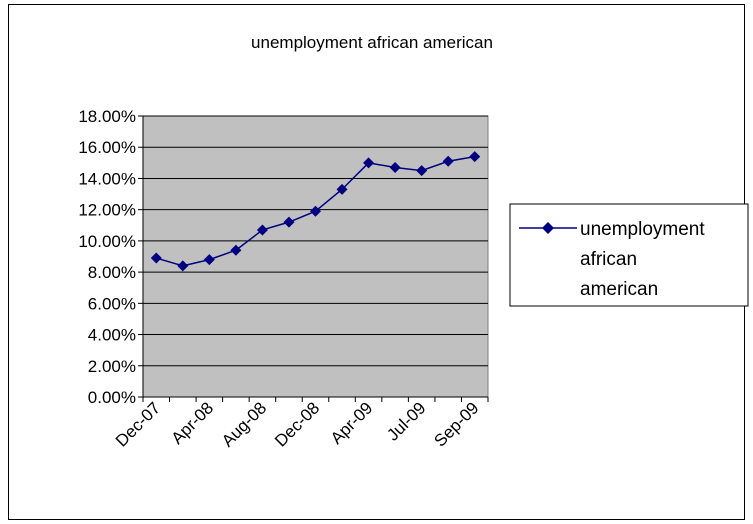 This screenshot has height=524, width=753. What do you see at coordinates (608, 259) in the screenshot?
I see `legend-label-line: african` at bounding box center [608, 259].